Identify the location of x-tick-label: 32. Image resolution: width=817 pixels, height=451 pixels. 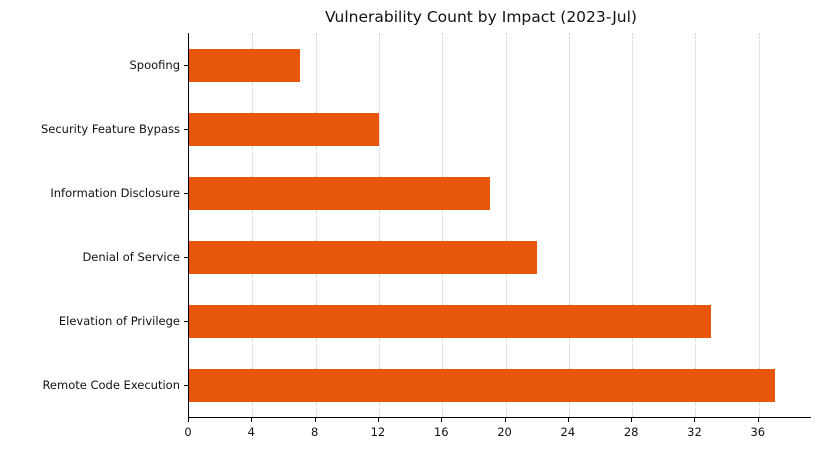
(694, 432).